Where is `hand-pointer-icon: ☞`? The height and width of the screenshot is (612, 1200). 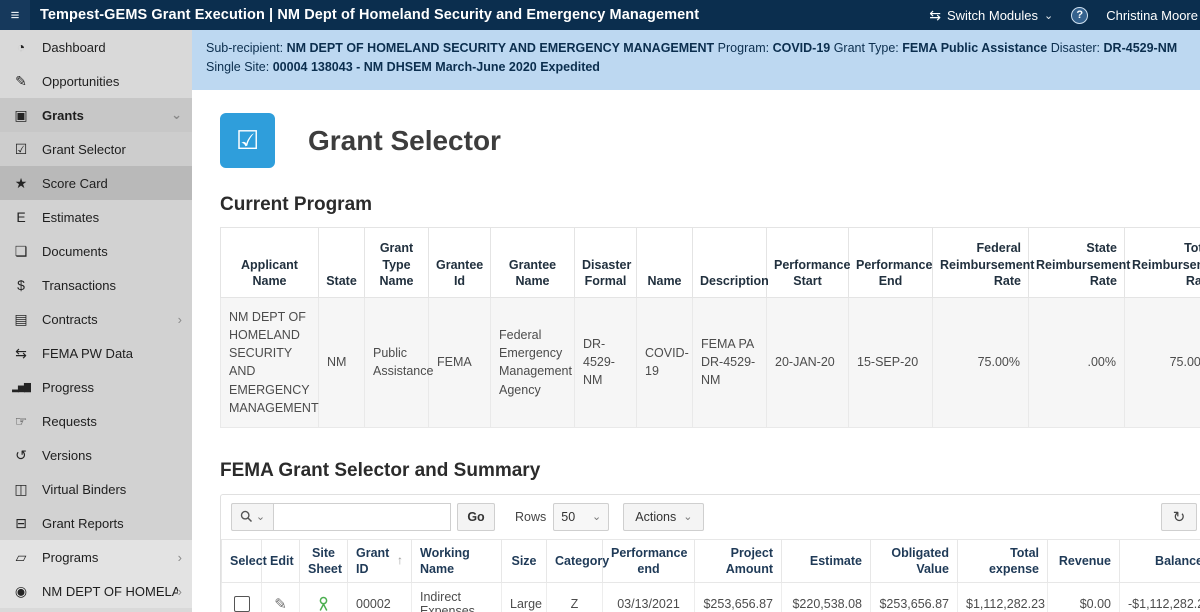
hand-pointer-icon: ☞ is located at coordinates (21, 420).